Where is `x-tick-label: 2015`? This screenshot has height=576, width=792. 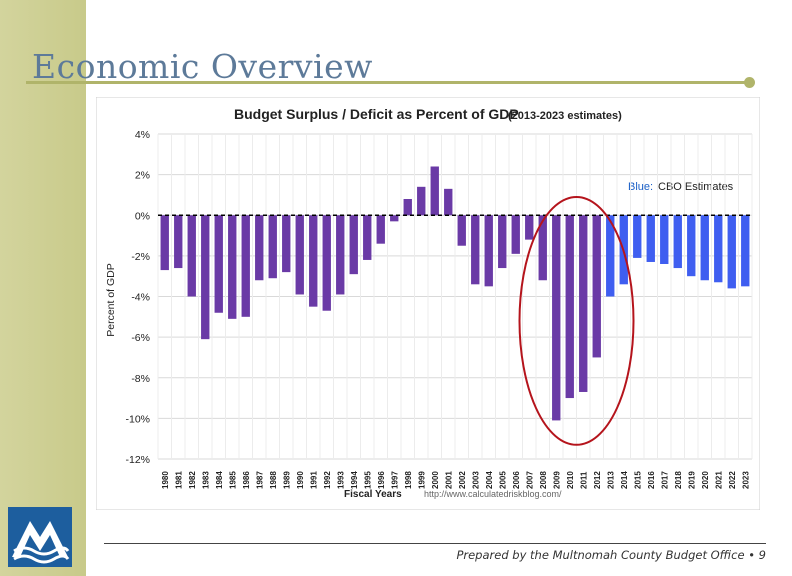 x-tick-label: 2015 is located at coordinates (637, 480).